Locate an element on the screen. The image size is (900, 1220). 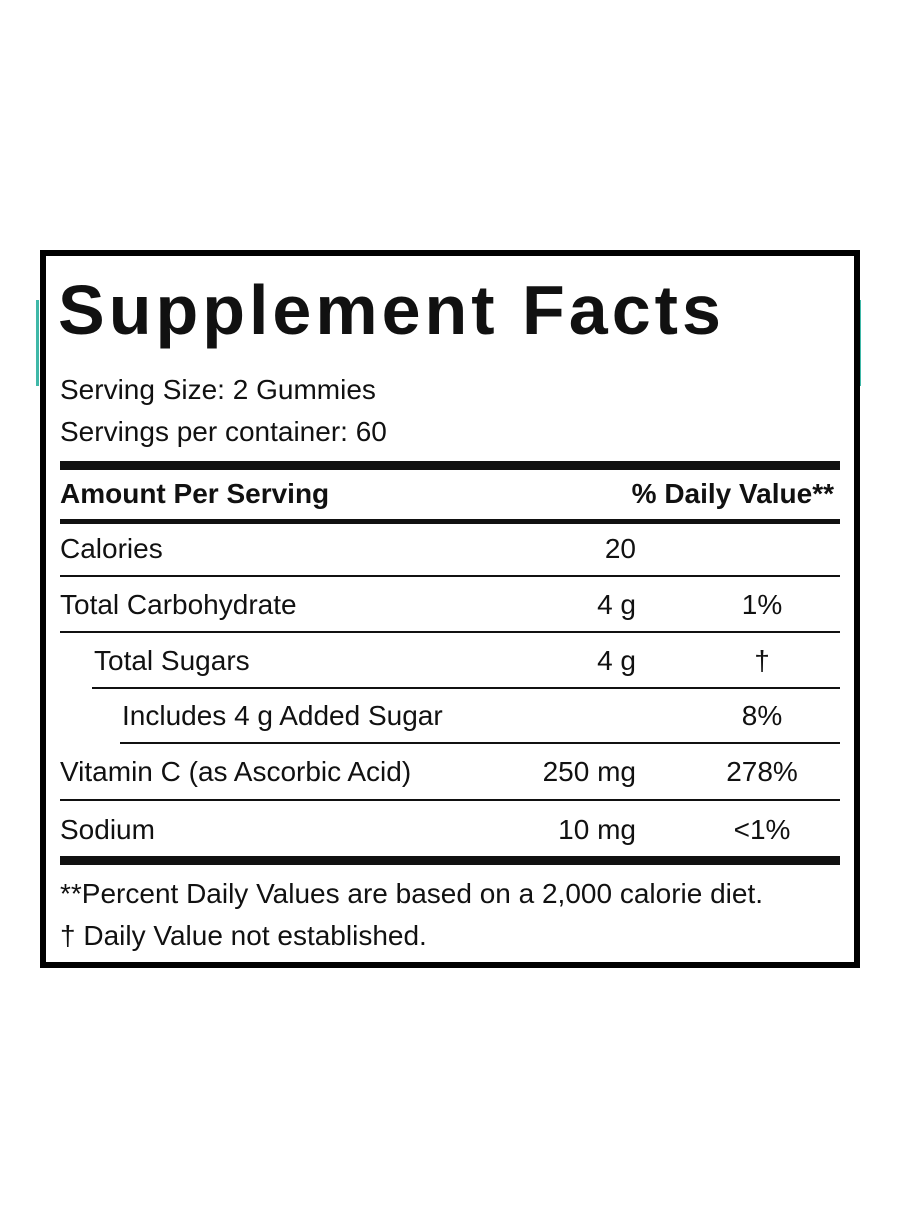
row-daily-value: 8% is located at coordinates (762, 715).